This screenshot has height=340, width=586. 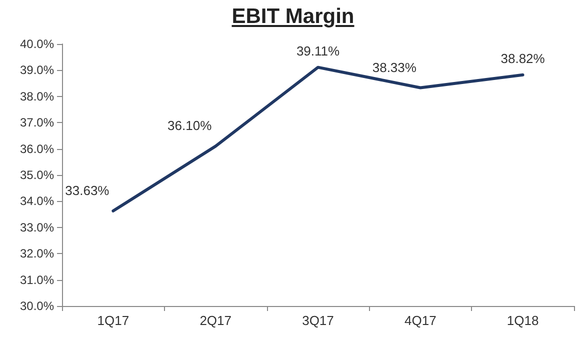 What do you see at coordinates (394, 67) in the screenshot?
I see `data-label: 38.33%` at bounding box center [394, 67].